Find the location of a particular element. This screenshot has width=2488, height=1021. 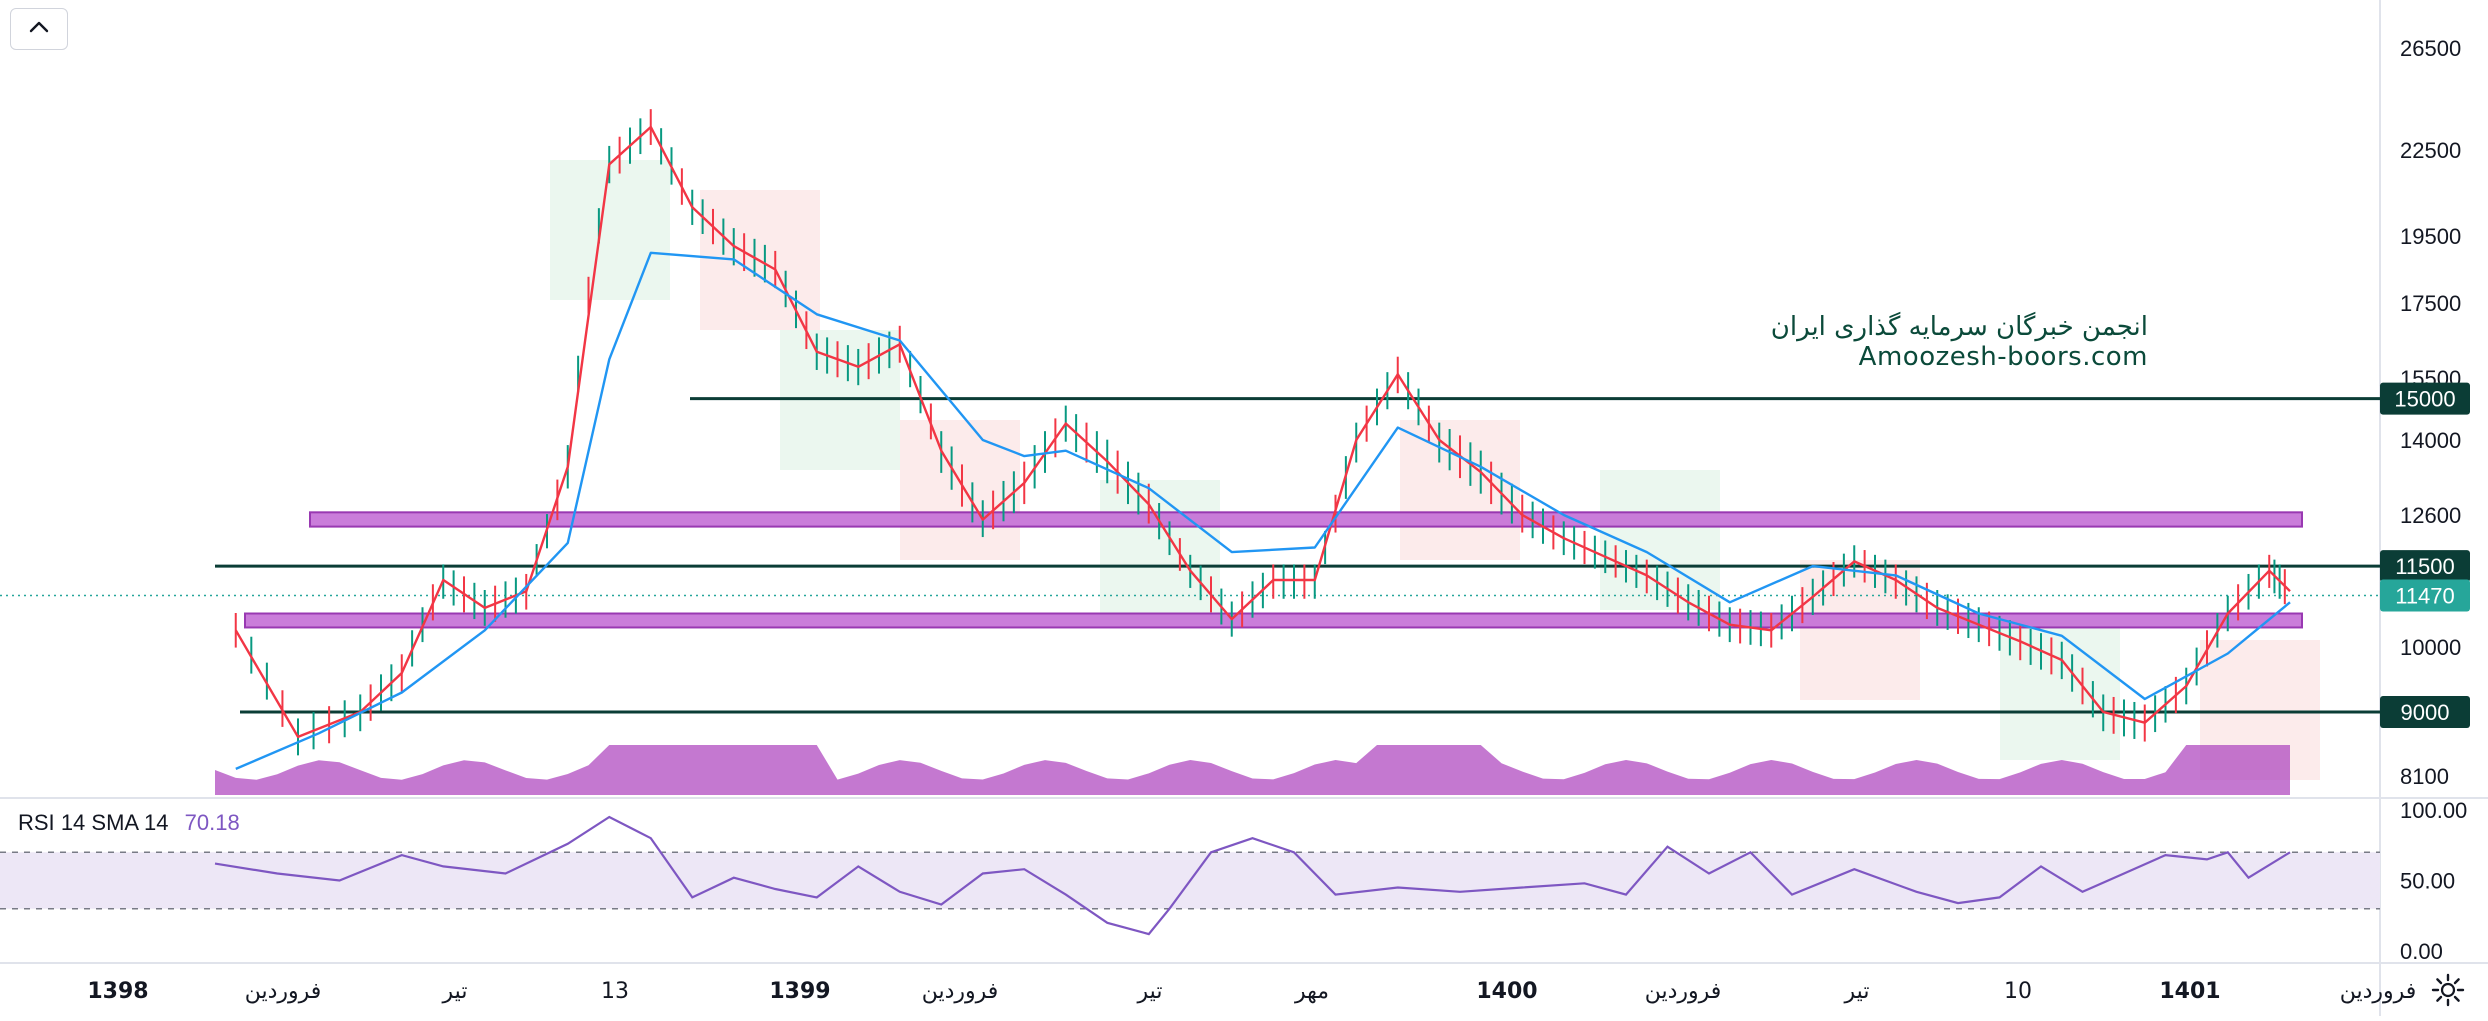

rsi-tick-label: 50.00 is located at coordinates (2427, 881).